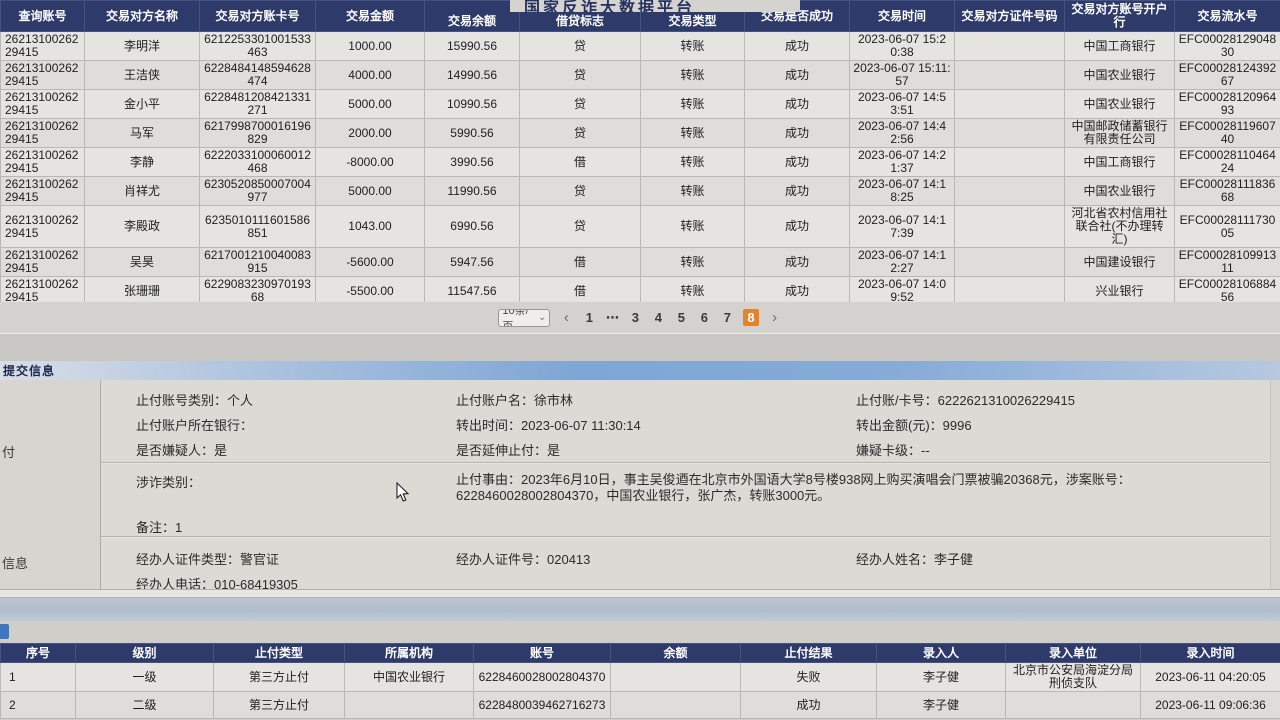 The width and height of the screenshot is (1280, 720). What do you see at coordinates (142, 104) in the screenshot?
I see `cell-counterparty-name: 金小平` at bounding box center [142, 104].